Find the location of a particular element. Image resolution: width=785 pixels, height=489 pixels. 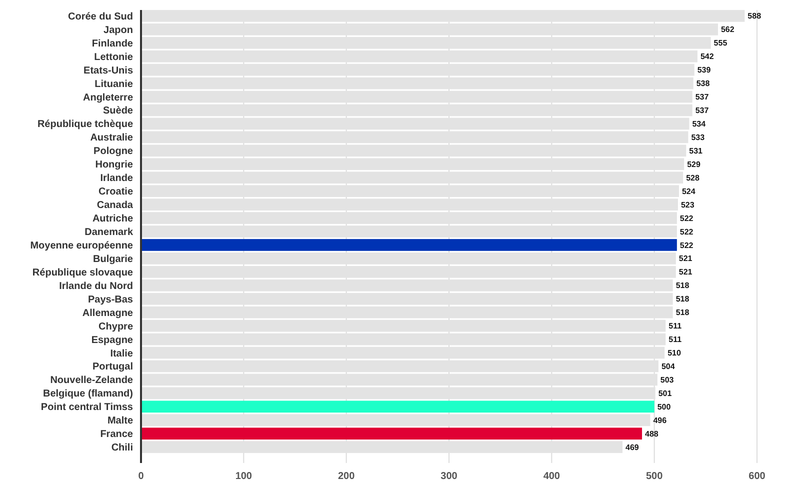

y-tick-label: Australie is located at coordinates (112, 138).